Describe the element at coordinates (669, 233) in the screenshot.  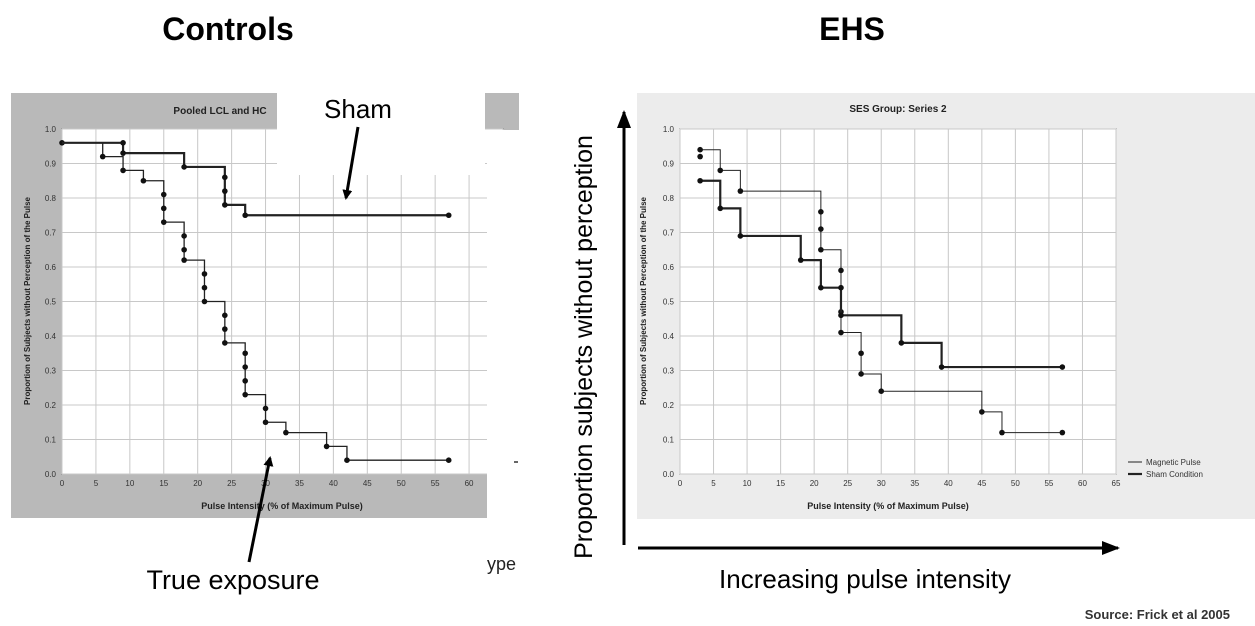
I see `ehs-y-tick-label: 0.7` at that location.